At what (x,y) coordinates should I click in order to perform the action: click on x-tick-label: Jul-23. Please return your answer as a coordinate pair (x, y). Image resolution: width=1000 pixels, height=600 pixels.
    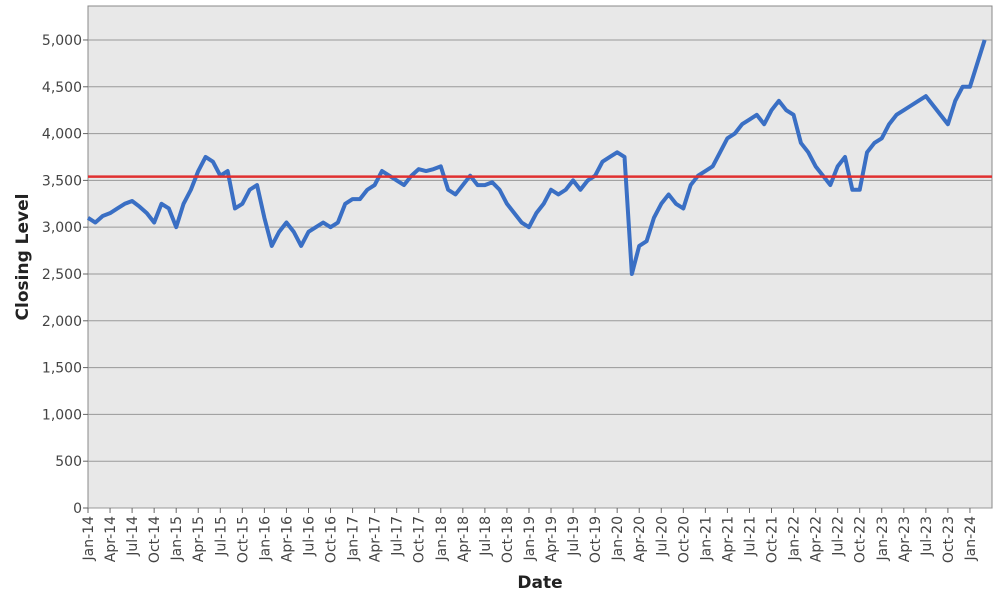
    Looking at the image, I should click on (927, 536).